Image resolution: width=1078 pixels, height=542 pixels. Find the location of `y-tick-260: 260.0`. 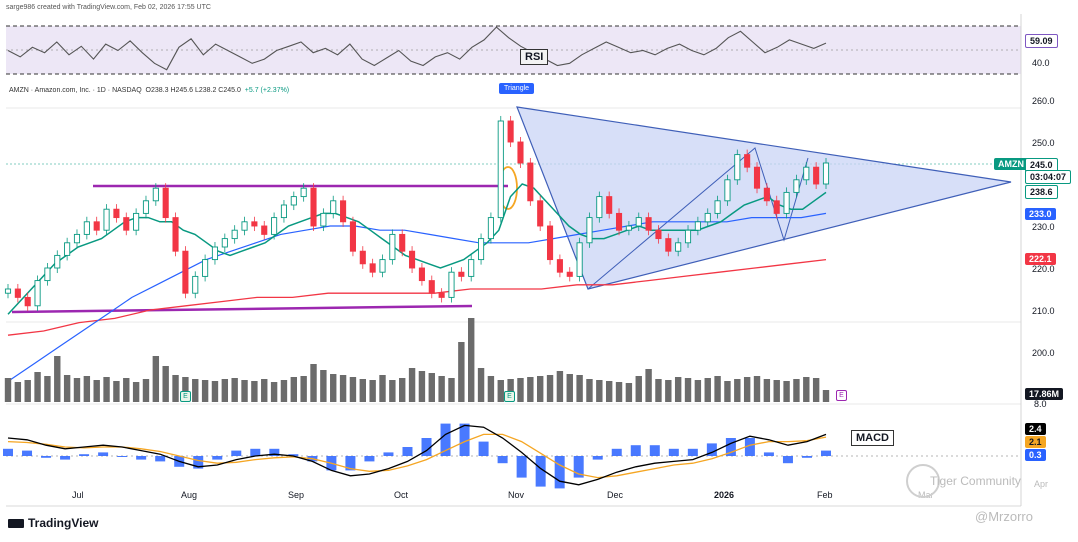

y-tick-260: 260.0 is located at coordinates (1043, 101).